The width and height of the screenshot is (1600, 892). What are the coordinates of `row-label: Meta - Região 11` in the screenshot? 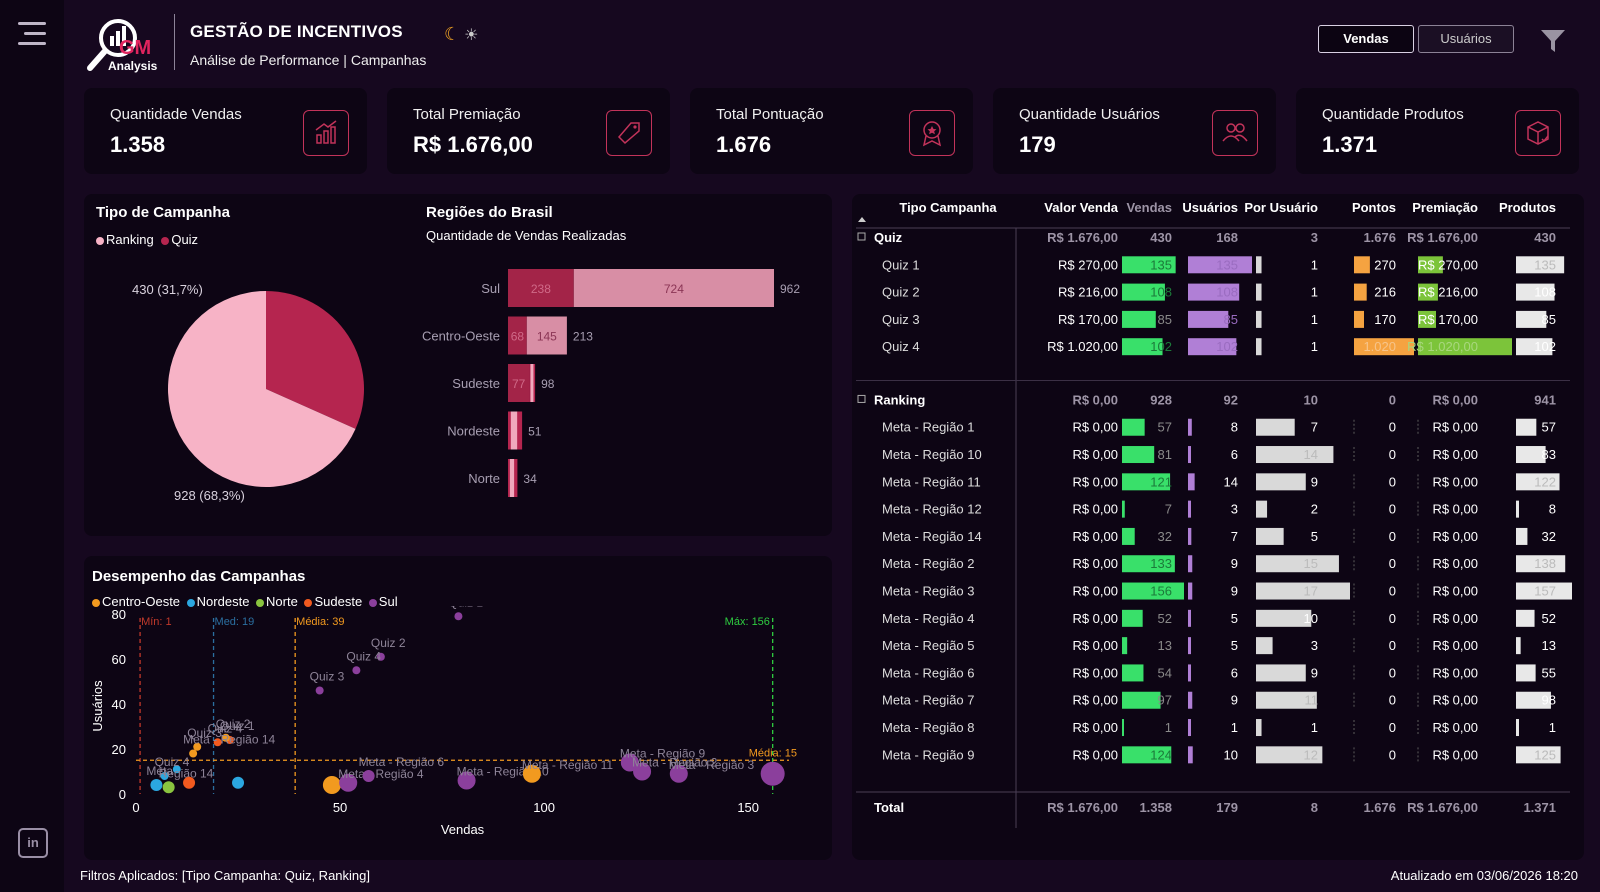 It's located at (931, 481).